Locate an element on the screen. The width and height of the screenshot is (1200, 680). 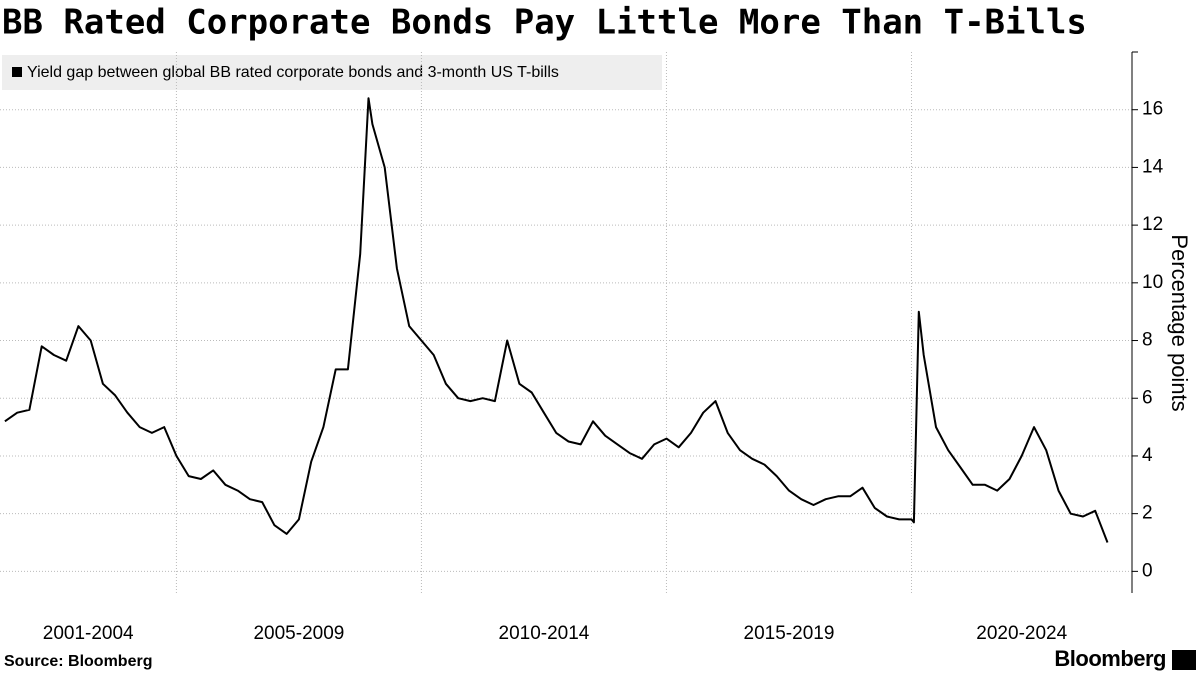
x-period-label: 2020-2024 is located at coordinates (1021, 633).